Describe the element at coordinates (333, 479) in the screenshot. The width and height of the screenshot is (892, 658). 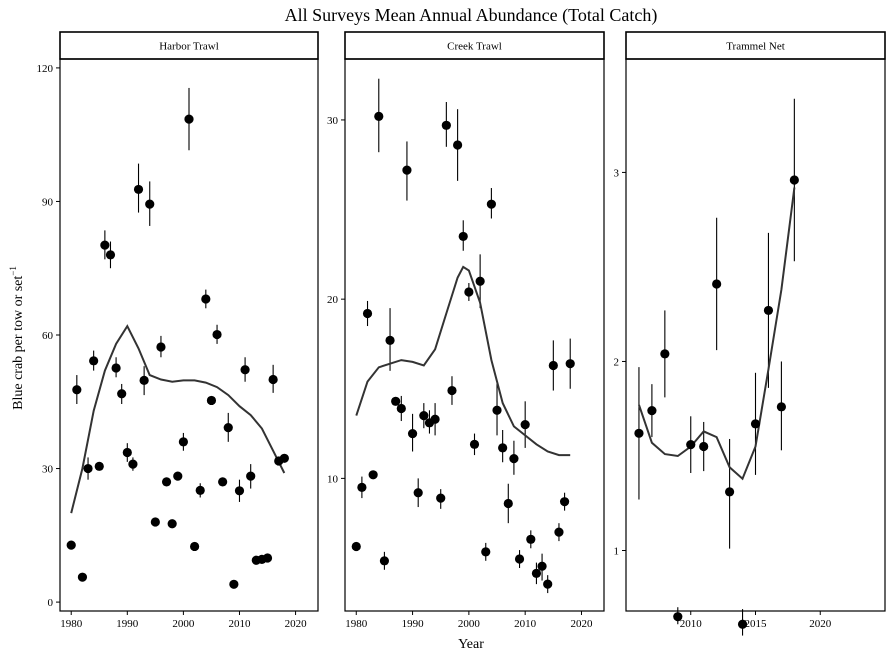
I see `y-tick-label: 10` at that location.